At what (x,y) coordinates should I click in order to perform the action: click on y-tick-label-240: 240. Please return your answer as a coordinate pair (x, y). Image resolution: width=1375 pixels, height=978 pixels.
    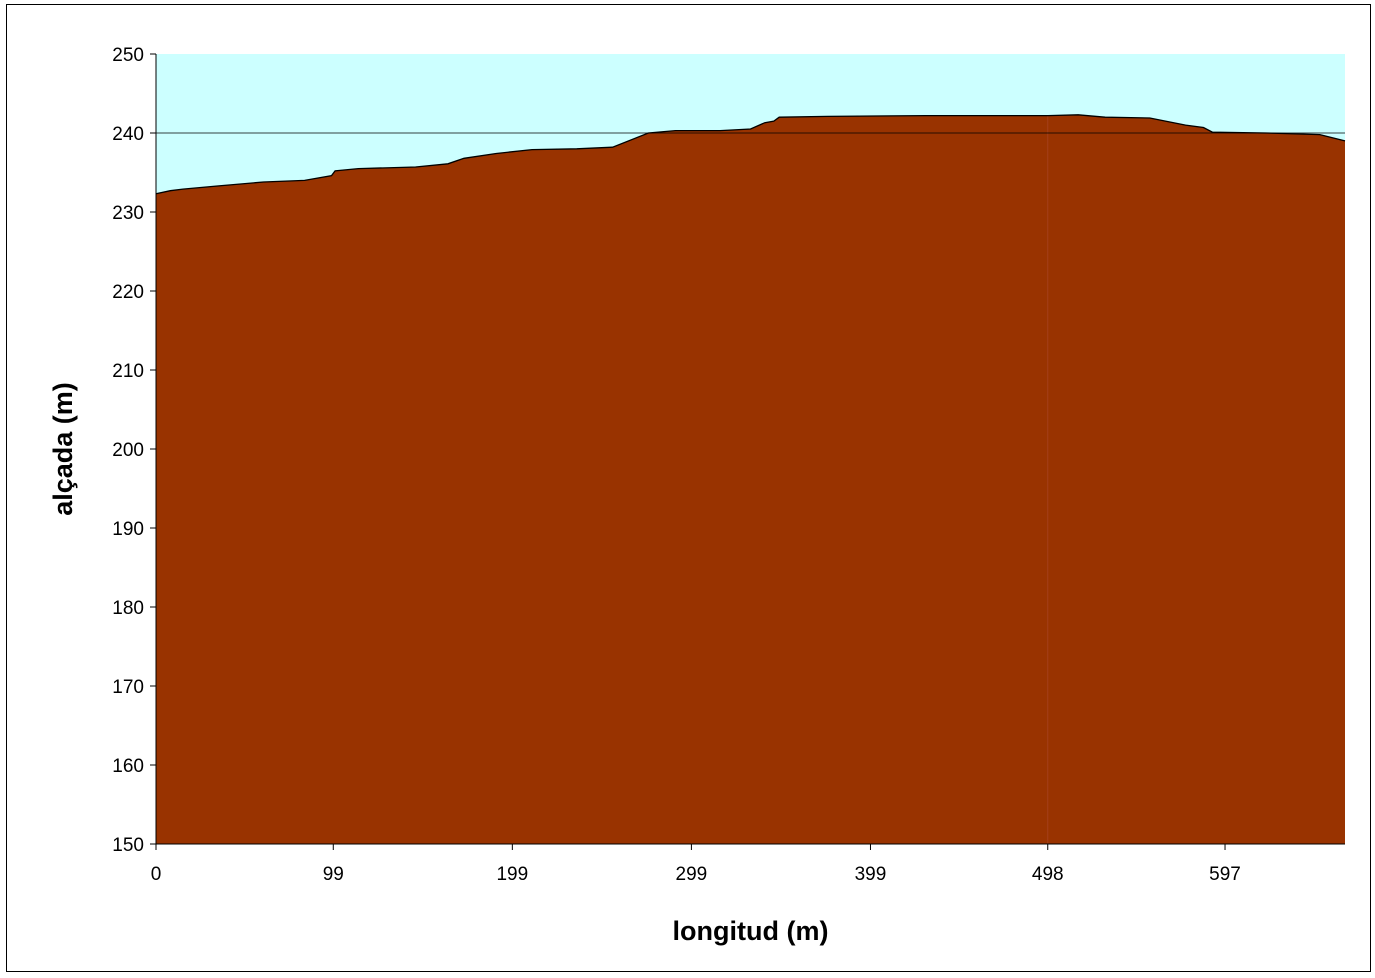
    Looking at the image, I should click on (128, 134).